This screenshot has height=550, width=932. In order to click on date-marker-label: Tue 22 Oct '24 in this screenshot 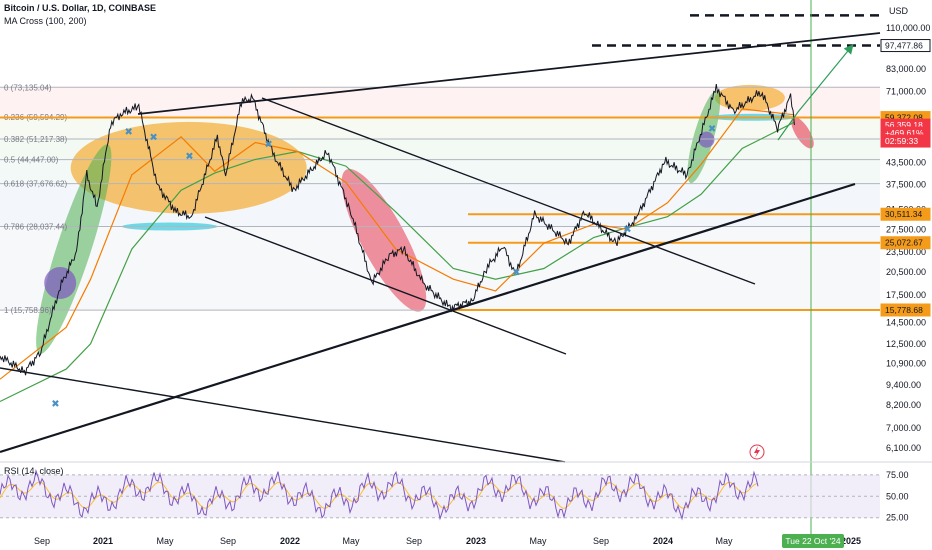, I will do `click(812, 541)`.